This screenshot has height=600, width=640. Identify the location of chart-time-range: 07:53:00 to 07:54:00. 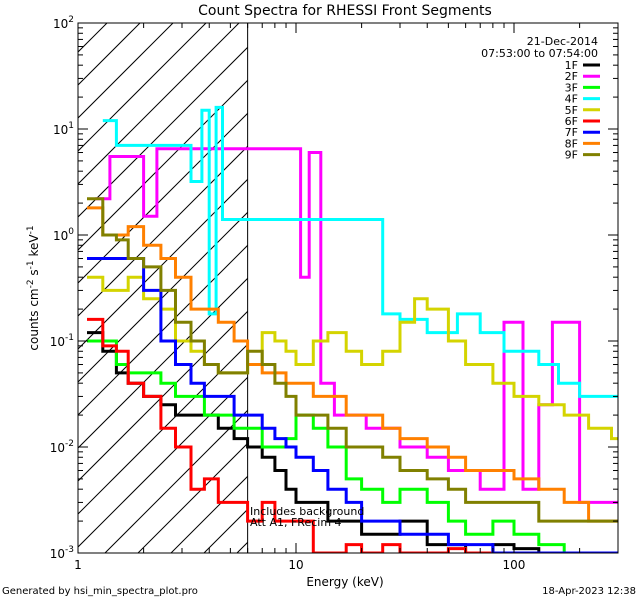
(539, 53).